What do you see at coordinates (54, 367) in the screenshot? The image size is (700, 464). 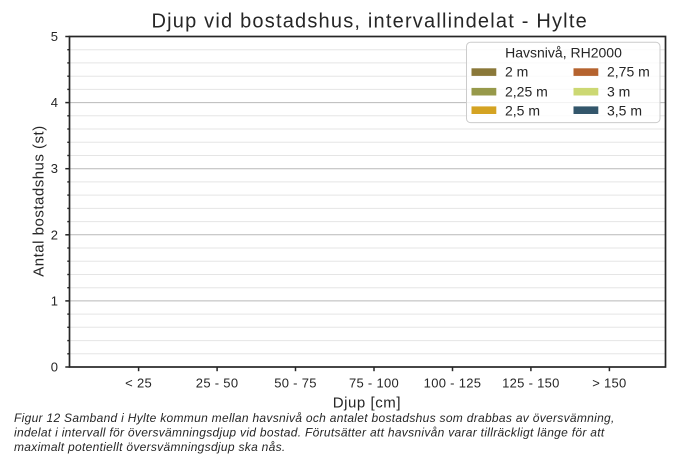 I see `svg-text: 0` at bounding box center [54, 367].